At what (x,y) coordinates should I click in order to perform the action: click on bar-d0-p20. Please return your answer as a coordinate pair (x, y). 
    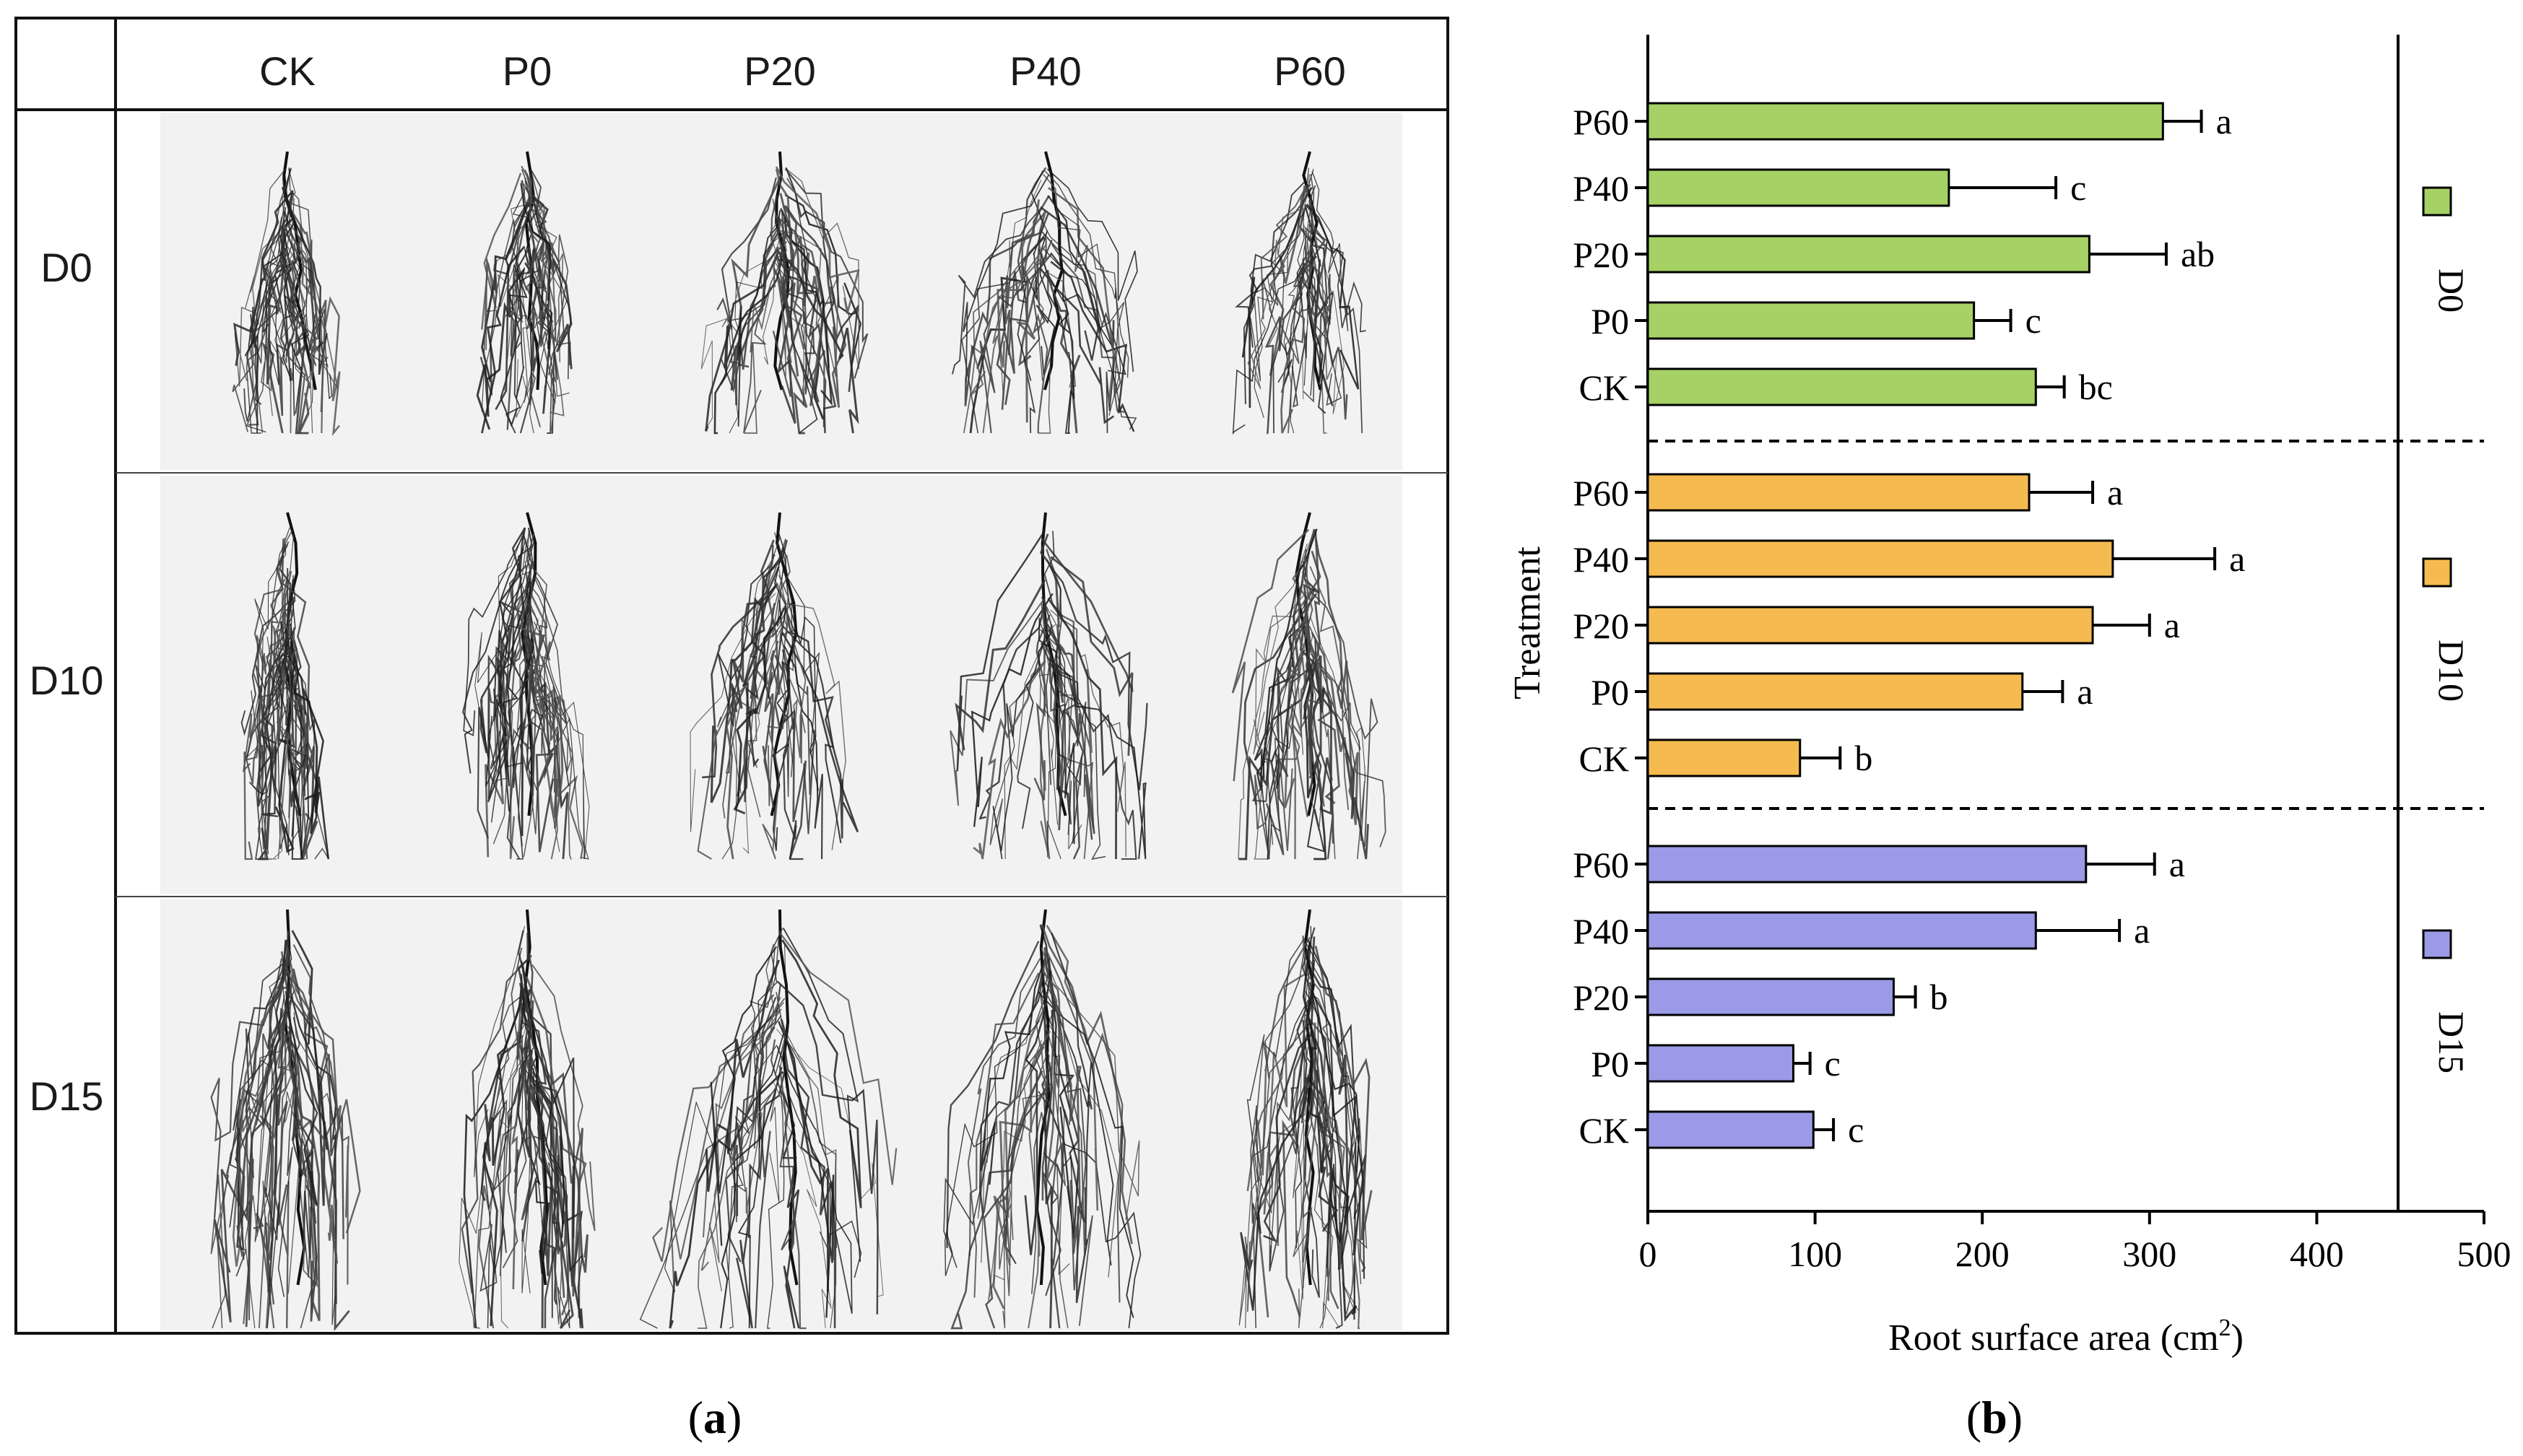
    Looking at the image, I should click on (1868, 254).